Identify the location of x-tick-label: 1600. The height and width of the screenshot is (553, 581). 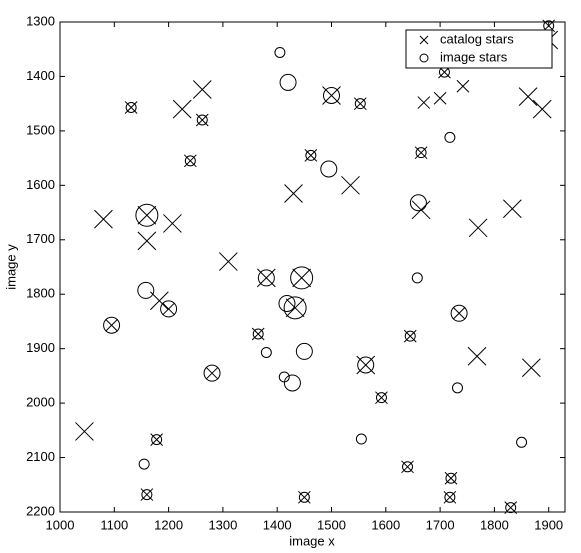
(385, 524).